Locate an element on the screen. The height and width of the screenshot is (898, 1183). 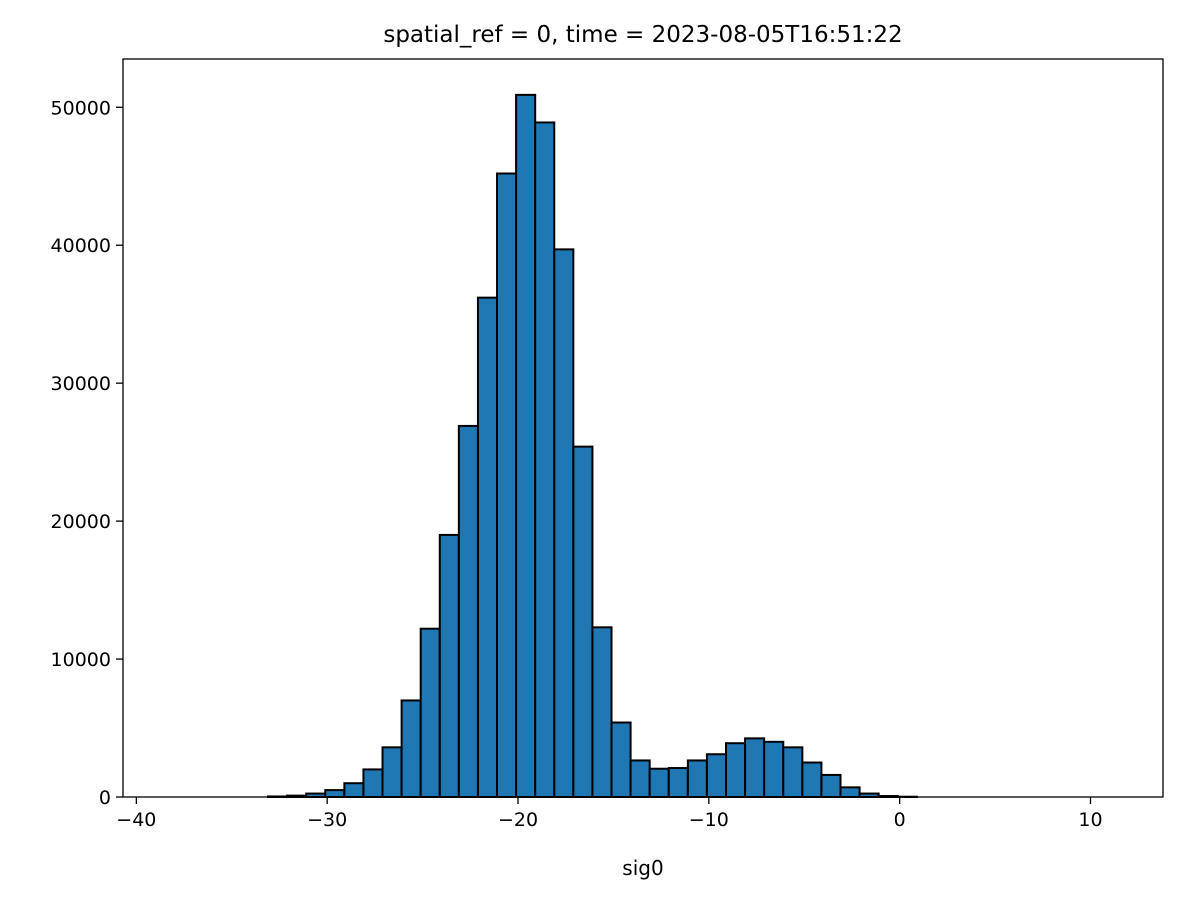
x-tick-label: 0 is located at coordinates (900, 820).